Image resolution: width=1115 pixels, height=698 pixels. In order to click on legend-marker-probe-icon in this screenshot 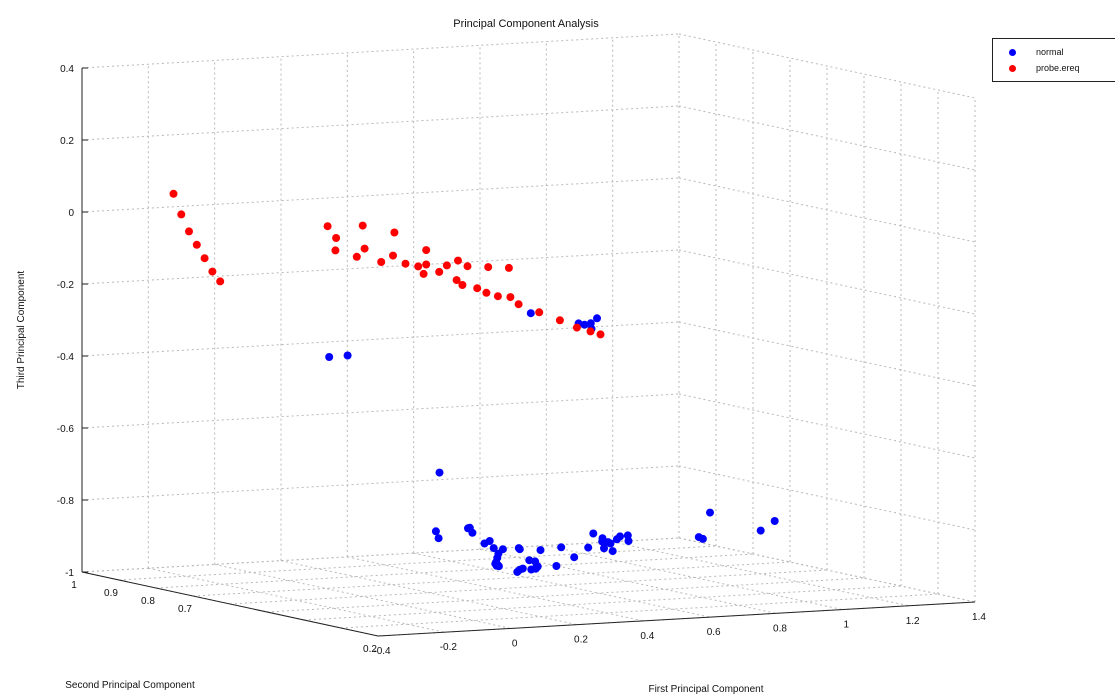, I will do `click(1012, 68)`.